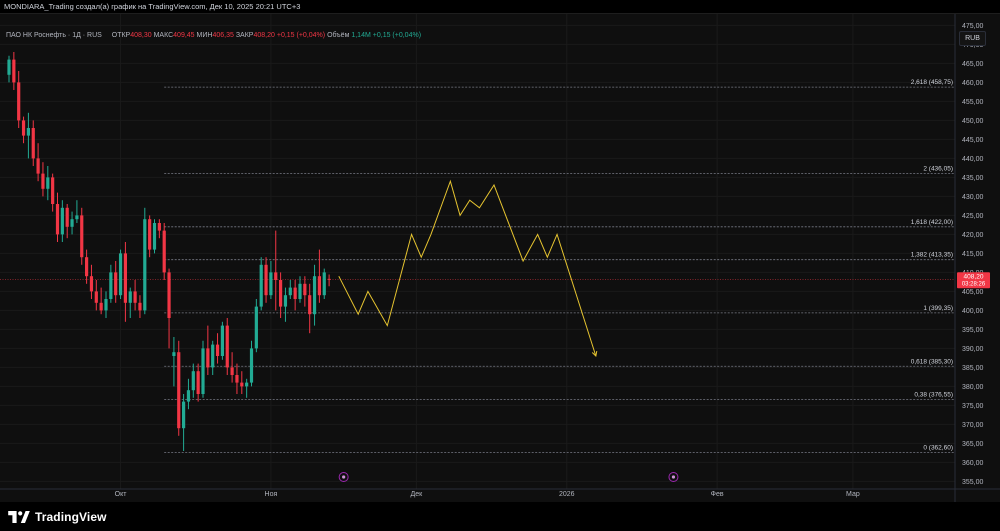 Image resolution: width=1000 pixels, height=531 pixels. Describe the element at coordinates (673, 477) in the screenshot. I see `earnings-icon-dot` at that location.